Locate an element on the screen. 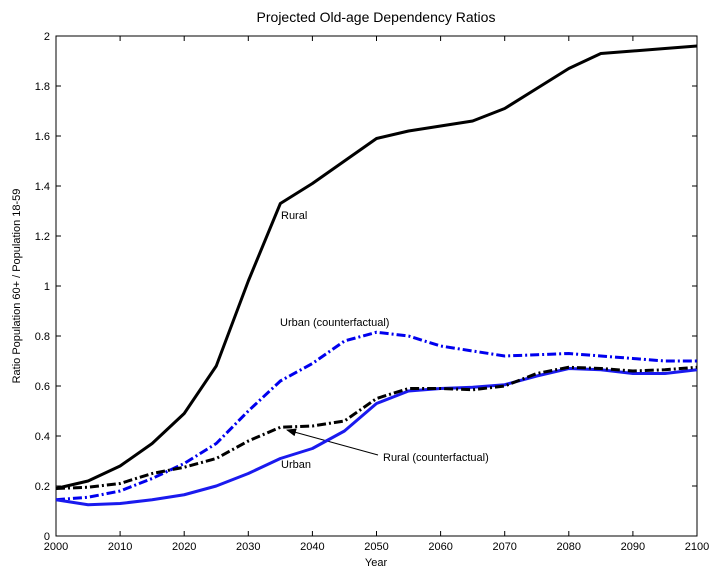  series-label: Urban (counterfactual) is located at coordinates (334, 323).